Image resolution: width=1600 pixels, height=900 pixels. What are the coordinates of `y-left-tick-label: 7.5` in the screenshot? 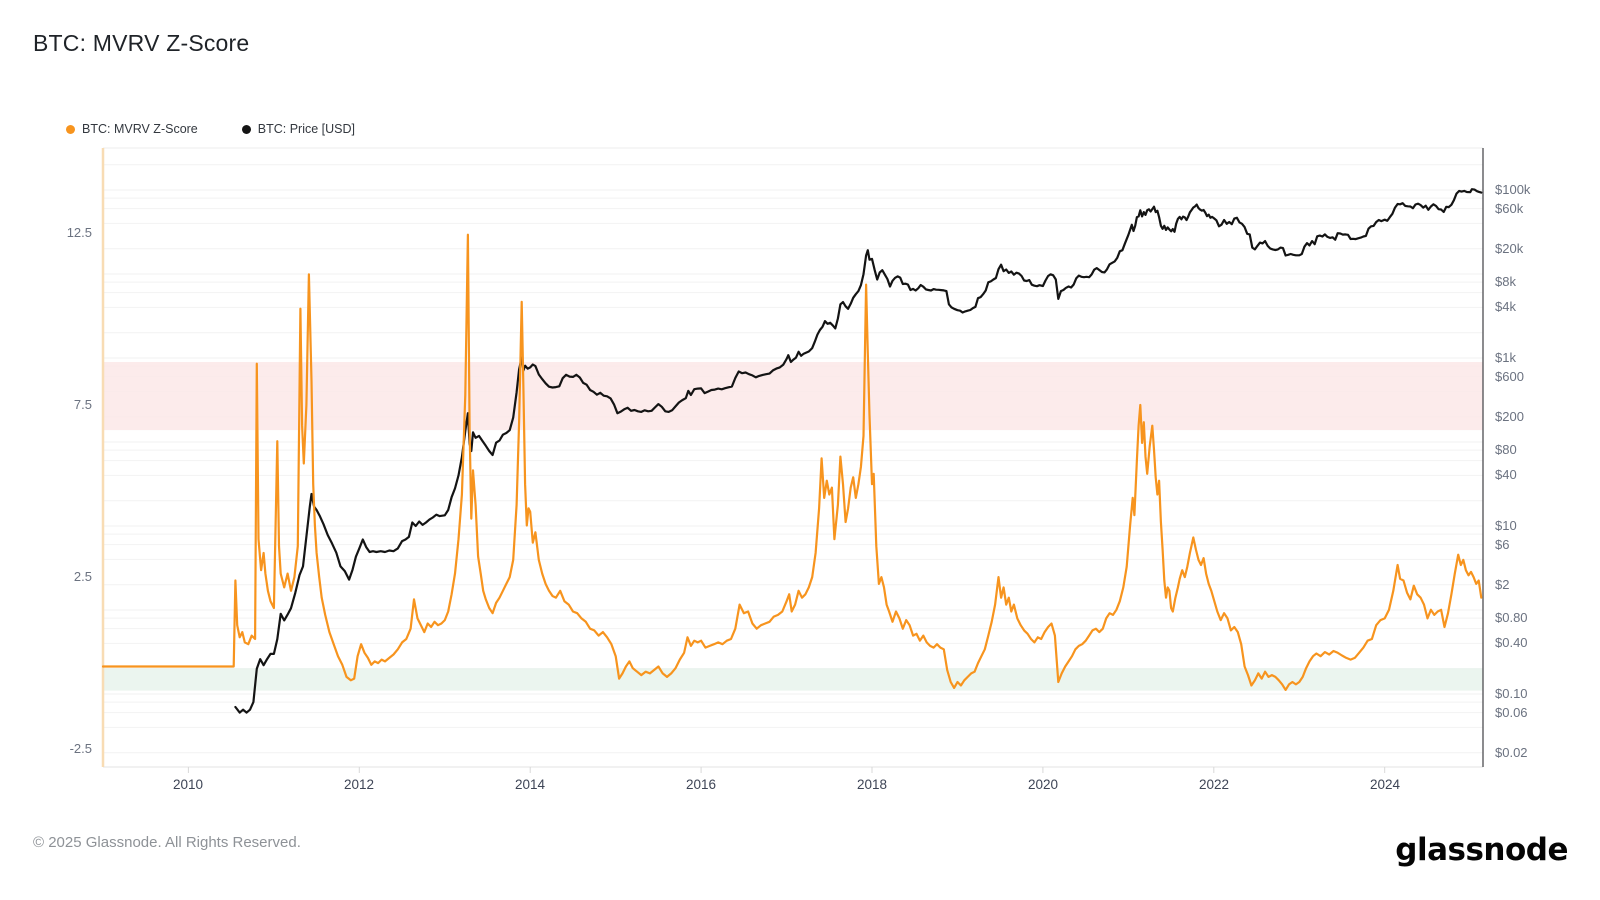 It's located at (82, 404).